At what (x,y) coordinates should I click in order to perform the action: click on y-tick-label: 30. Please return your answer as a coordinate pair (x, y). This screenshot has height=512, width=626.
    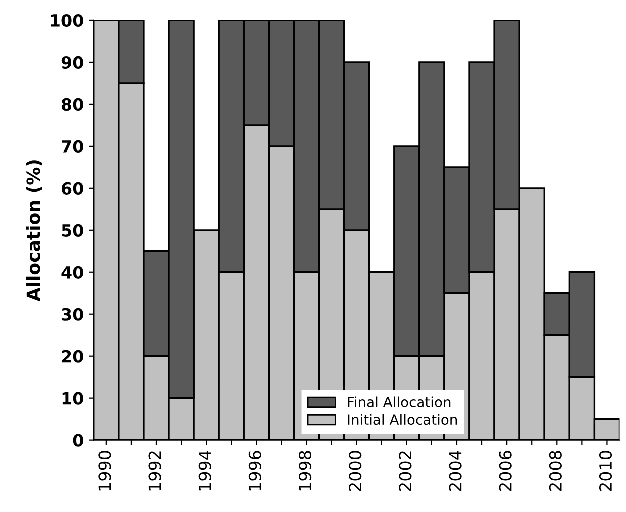
    Looking at the image, I should click on (73, 314).